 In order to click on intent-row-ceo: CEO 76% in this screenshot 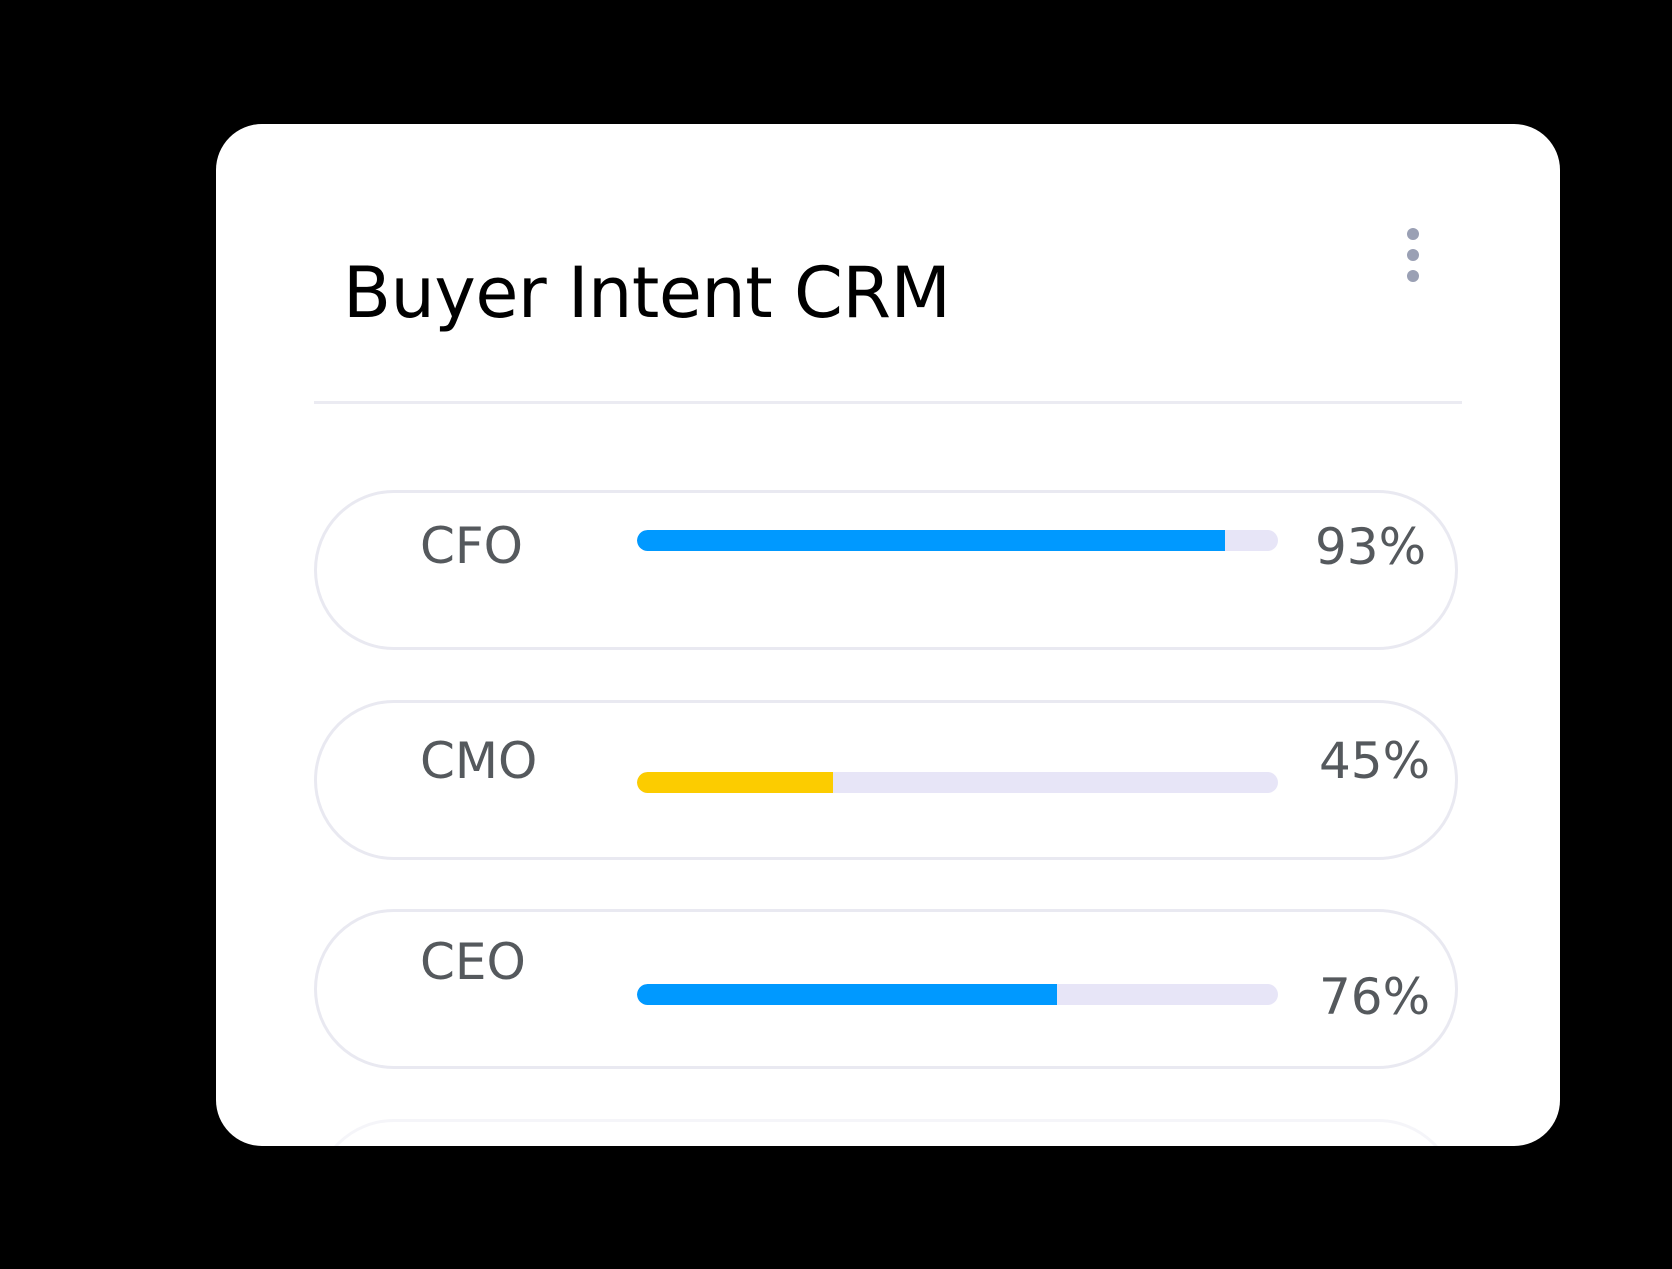, I will do `click(886, 989)`.